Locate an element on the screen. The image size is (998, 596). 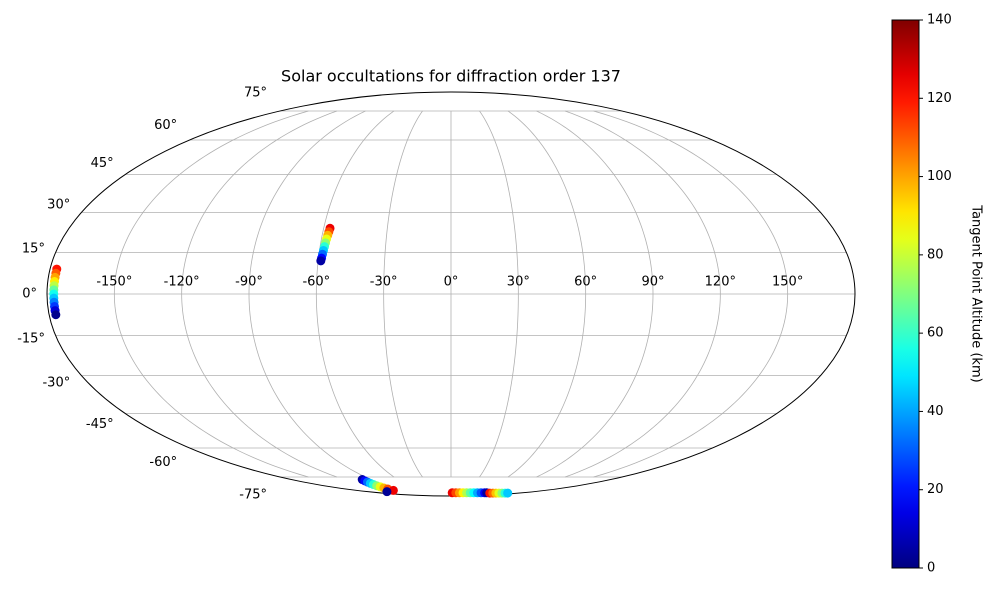
y-tick-label: -30° is located at coordinates (56, 382).